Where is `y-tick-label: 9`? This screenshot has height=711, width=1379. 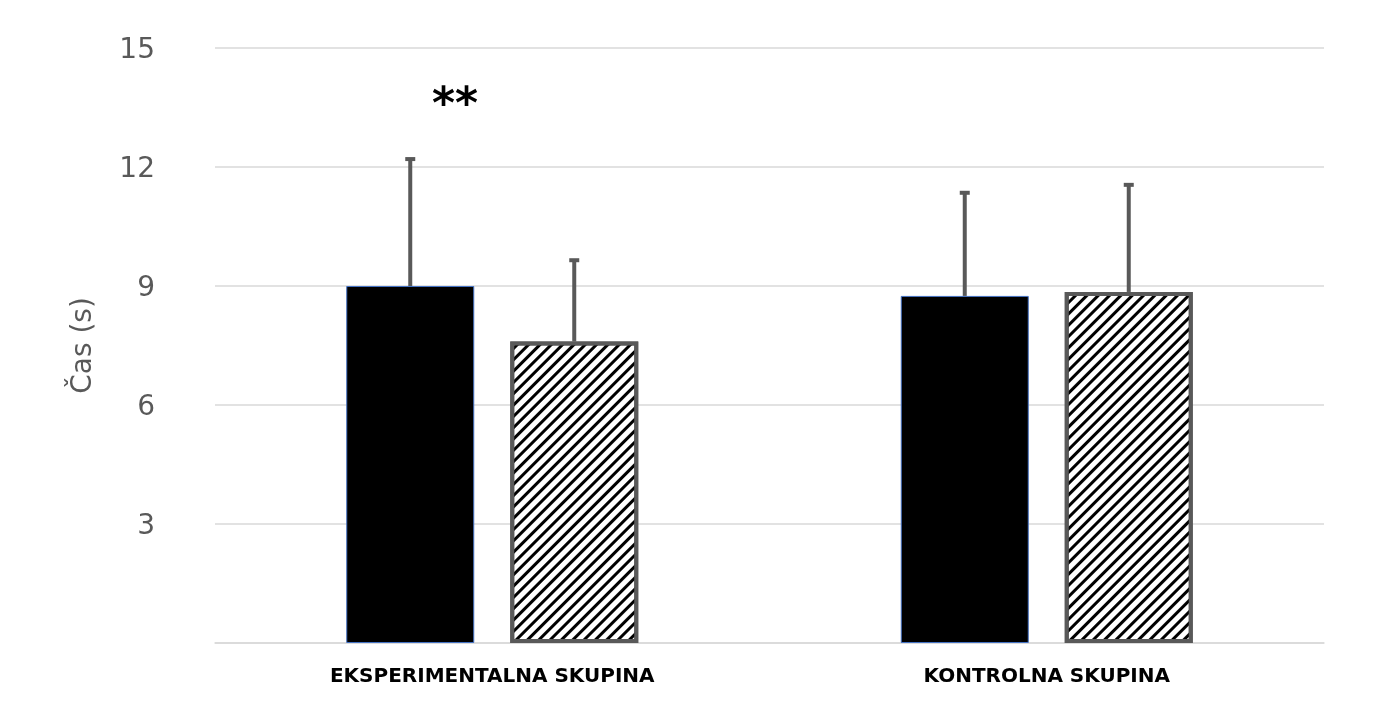
y-tick-label: 9 is located at coordinates (146, 286).